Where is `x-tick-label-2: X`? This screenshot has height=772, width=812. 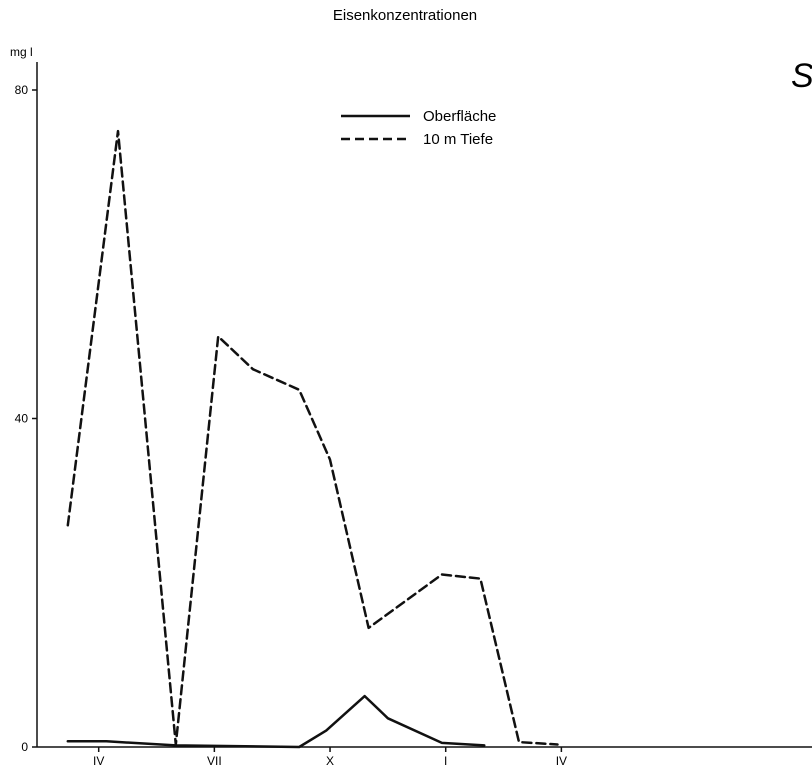
x-tick-label-2: X is located at coordinates (330, 761).